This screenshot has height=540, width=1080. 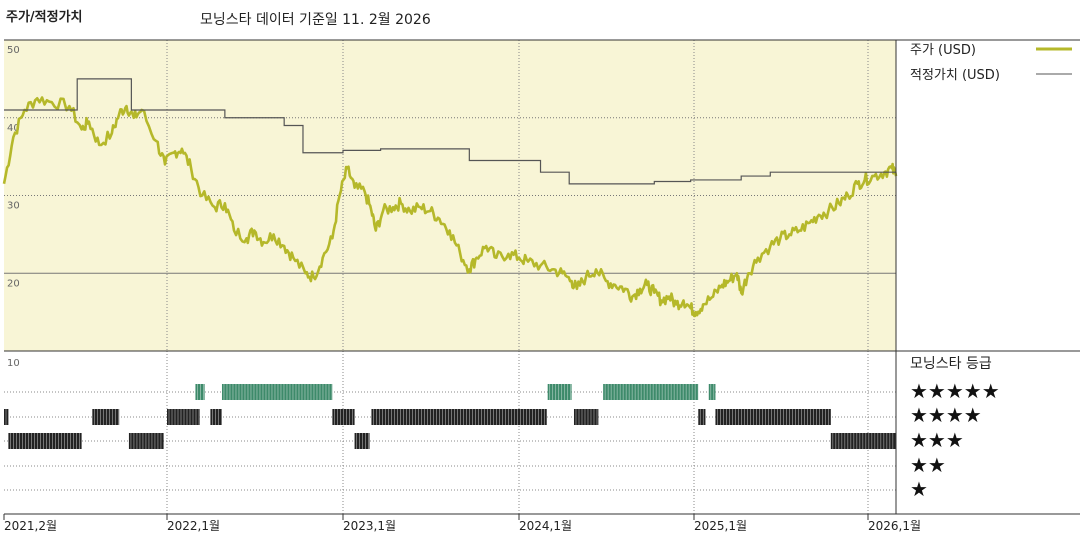 What do you see at coordinates (315, 20) in the screenshot?
I see `chart-subtitle: 모닝스타 데이터 기준일 11. 2월 2026` at bounding box center [315, 20].